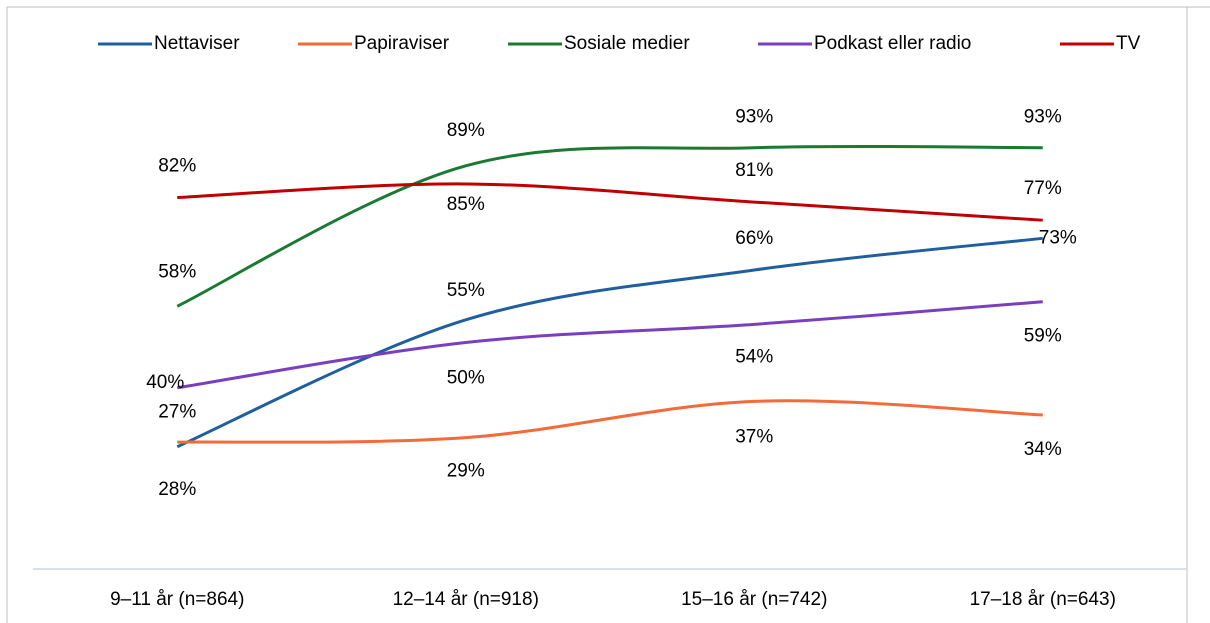  What do you see at coordinates (197, 43) in the screenshot?
I see `legend-label: Nettaviser` at bounding box center [197, 43].